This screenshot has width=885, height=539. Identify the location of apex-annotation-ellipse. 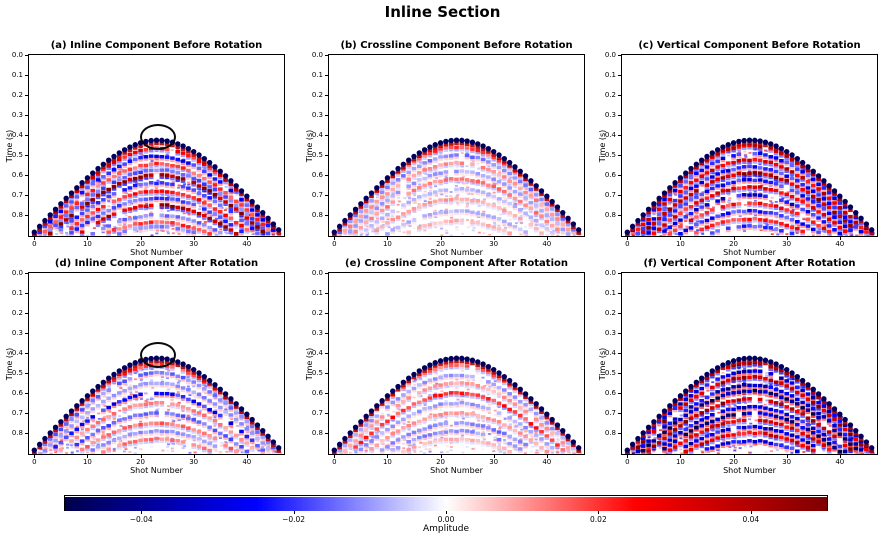
(157, 355).